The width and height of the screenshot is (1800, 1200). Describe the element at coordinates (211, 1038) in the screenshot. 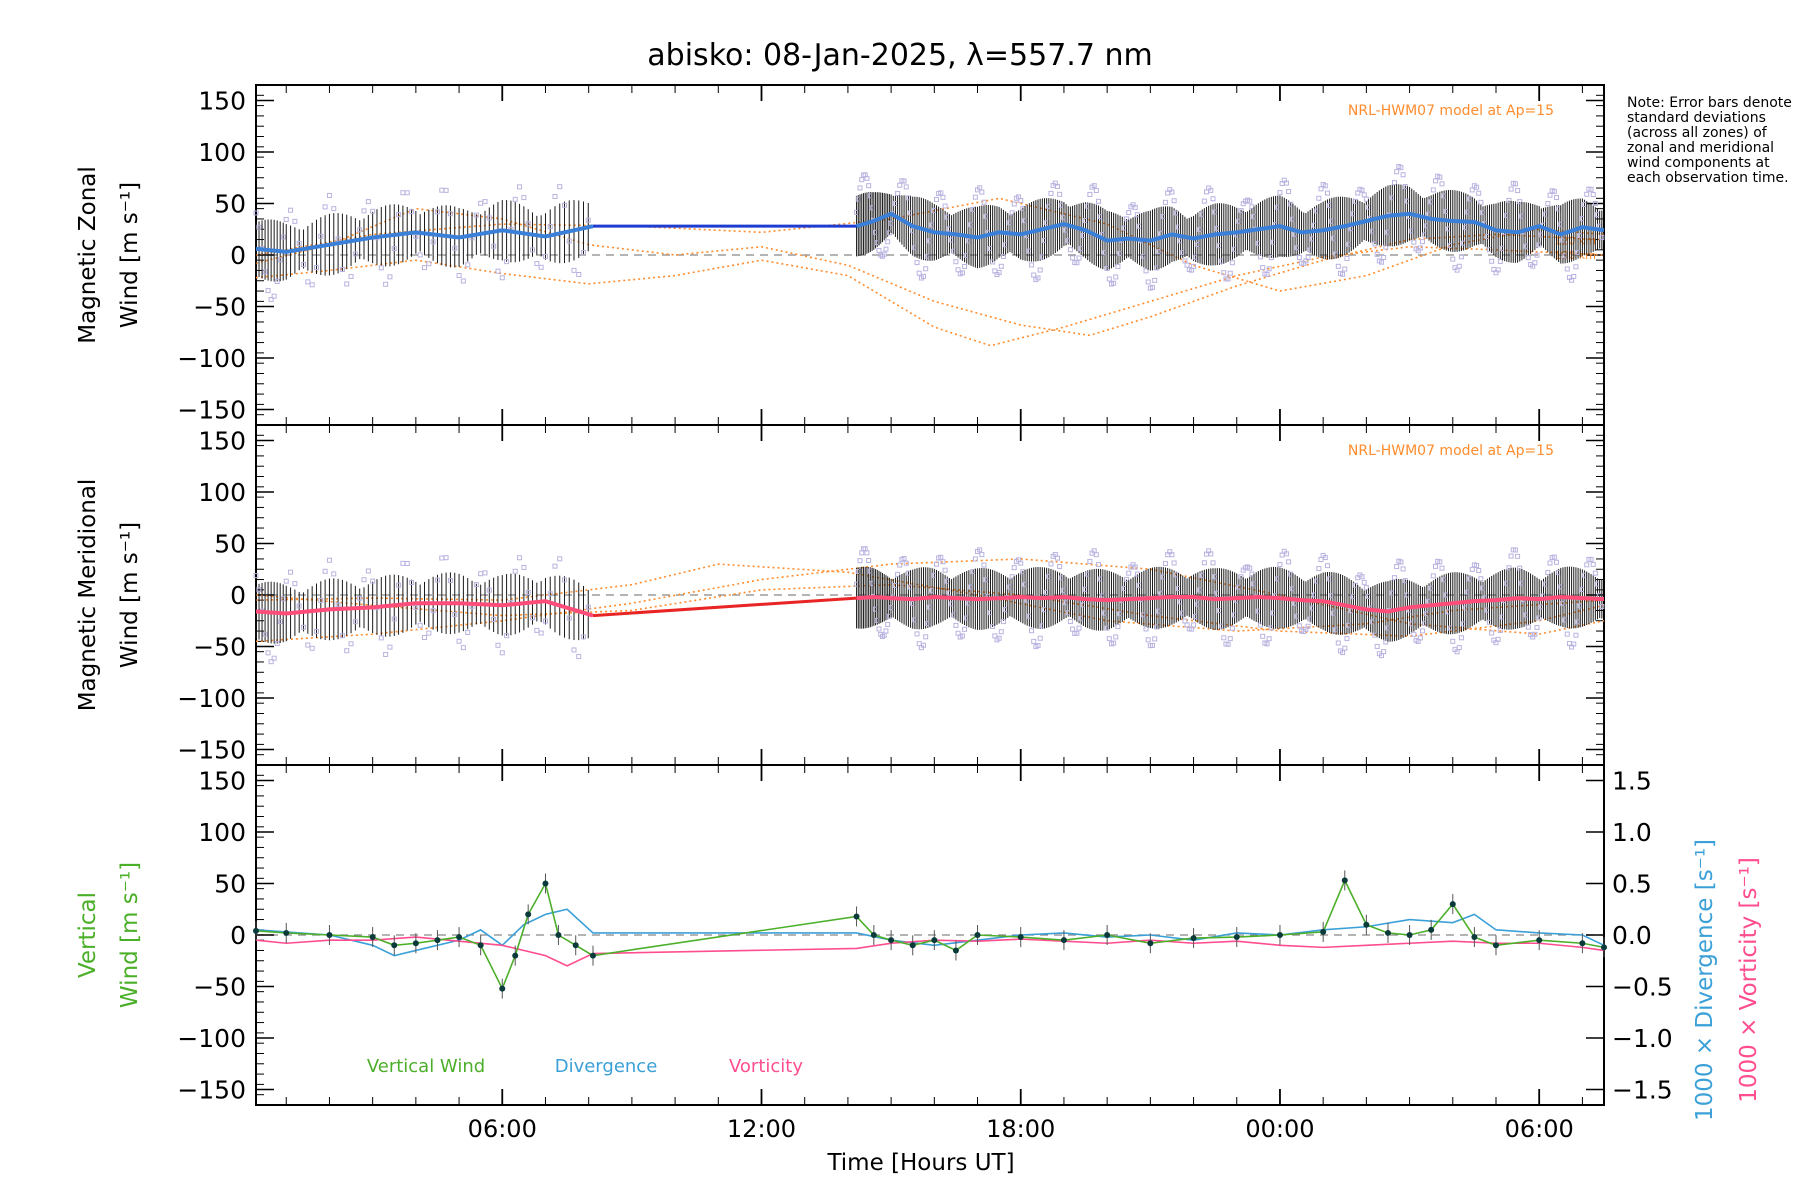

I see `y-tick-label: −100` at that location.